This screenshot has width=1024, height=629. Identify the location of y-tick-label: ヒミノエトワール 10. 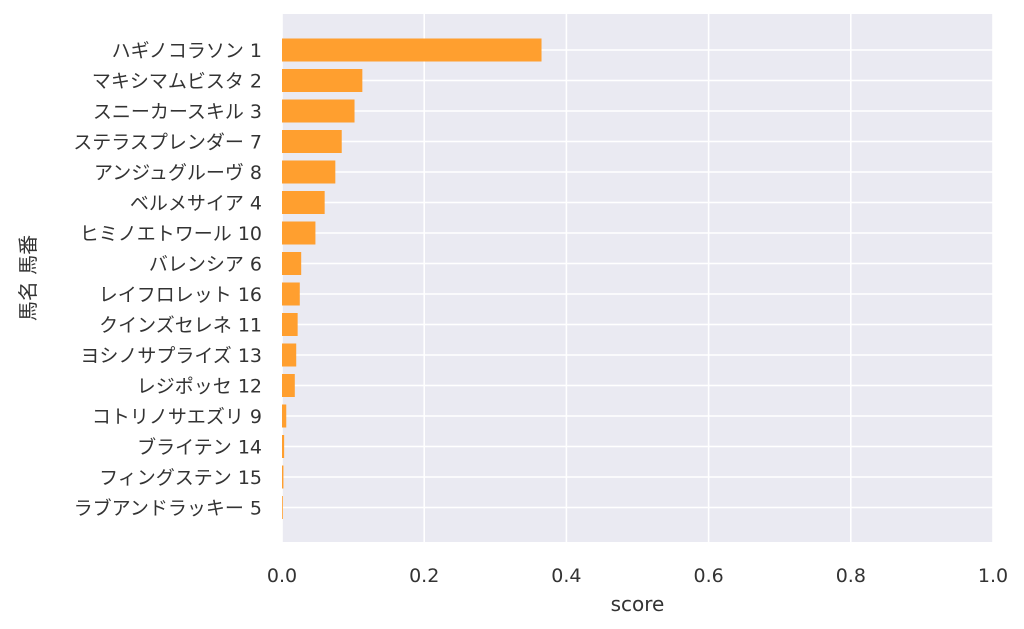
(171, 234).